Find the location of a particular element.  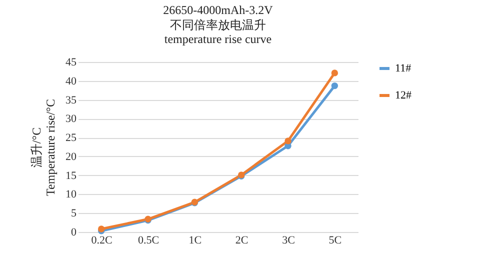

y-tick-label: 10 is located at coordinates (71, 194).